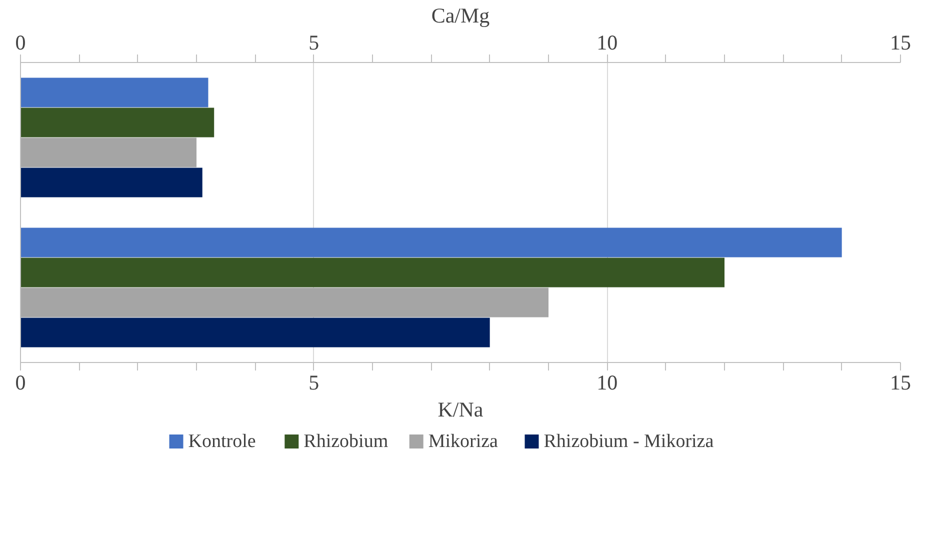  Describe the element at coordinates (607, 42) in the screenshot. I see `x-tick-label: 10` at that location.